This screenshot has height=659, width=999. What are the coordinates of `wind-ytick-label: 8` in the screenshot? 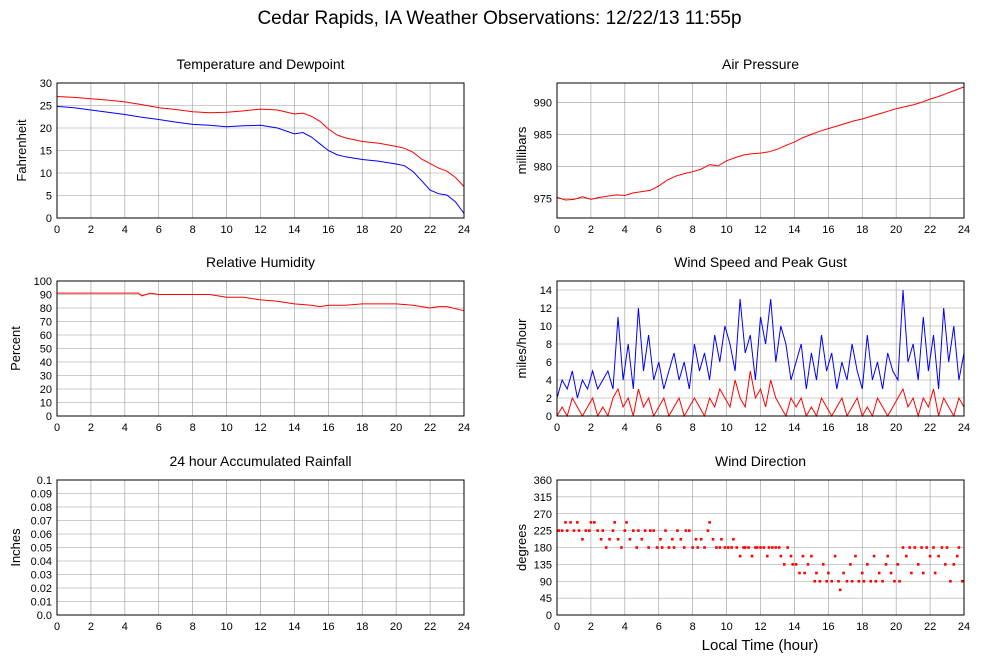 It's located at (549, 345).